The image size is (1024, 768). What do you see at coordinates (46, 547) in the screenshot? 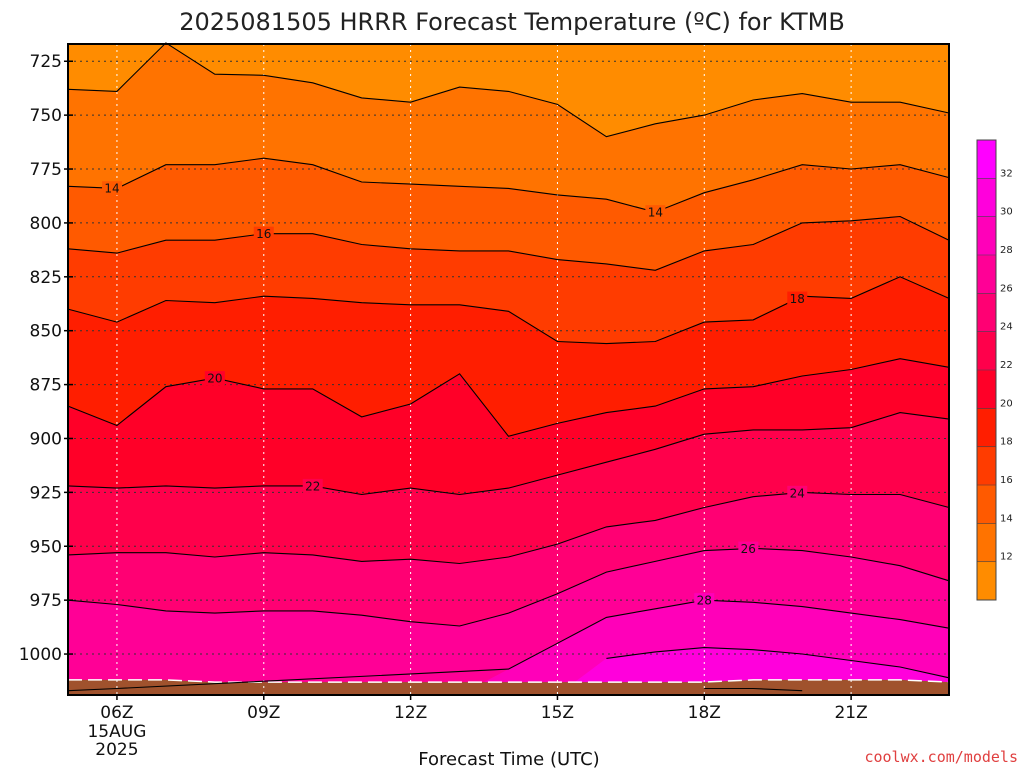
I see `y-tick-label: 950` at bounding box center [46, 547].